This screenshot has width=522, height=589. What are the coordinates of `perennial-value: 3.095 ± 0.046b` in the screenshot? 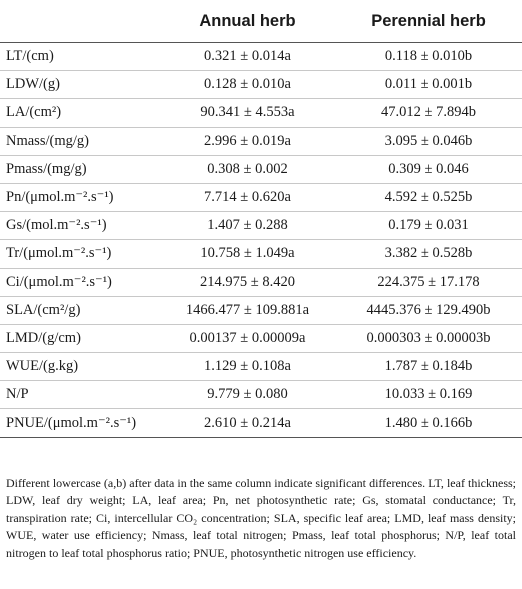 It's located at (428, 141).